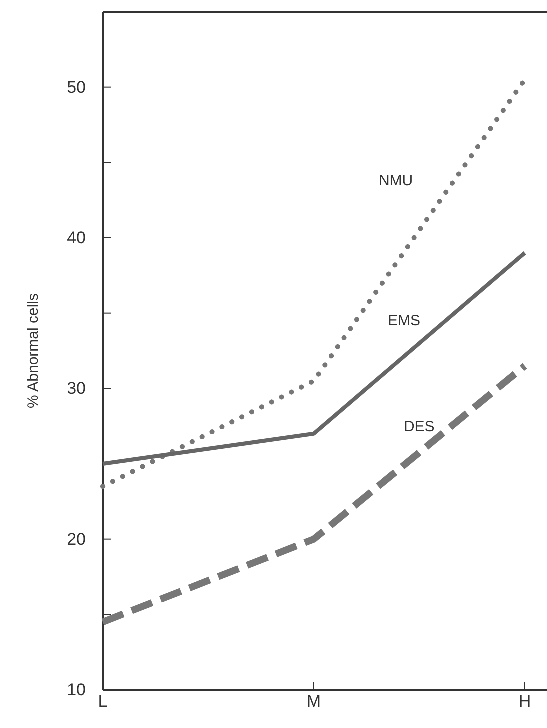 Image resolution: width=547 pixels, height=728 pixels. What do you see at coordinates (76, 690) in the screenshot?
I see `y-tick-label: 10` at bounding box center [76, 690].